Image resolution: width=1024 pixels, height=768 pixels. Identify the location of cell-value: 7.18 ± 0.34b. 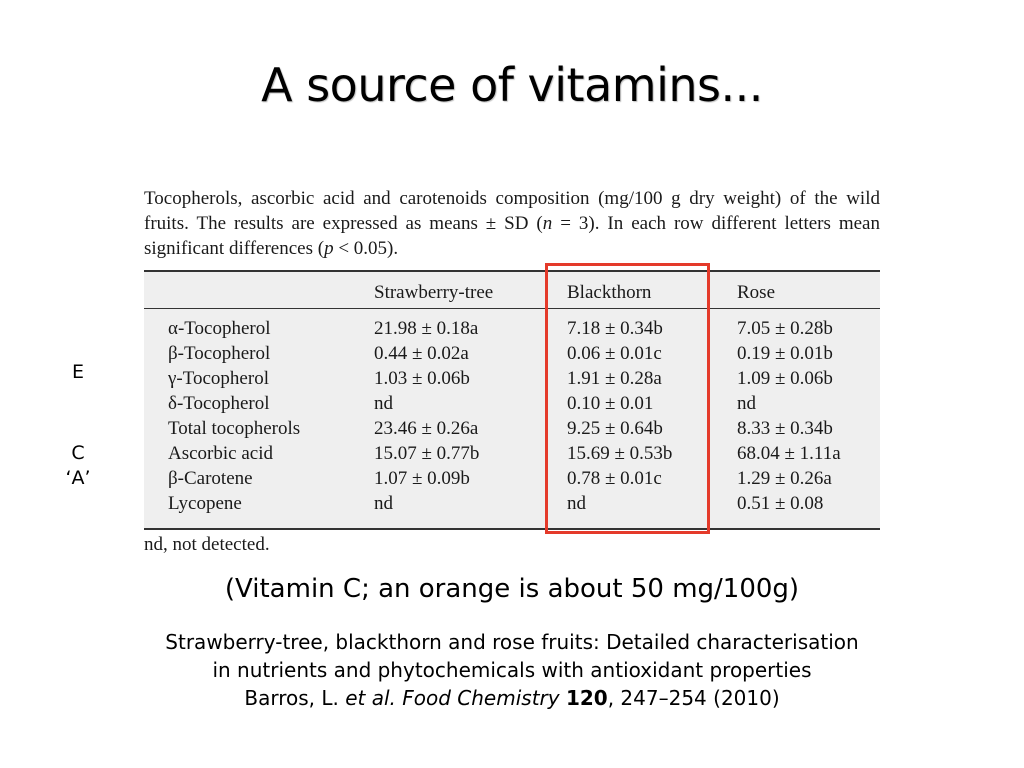
(615, 328).